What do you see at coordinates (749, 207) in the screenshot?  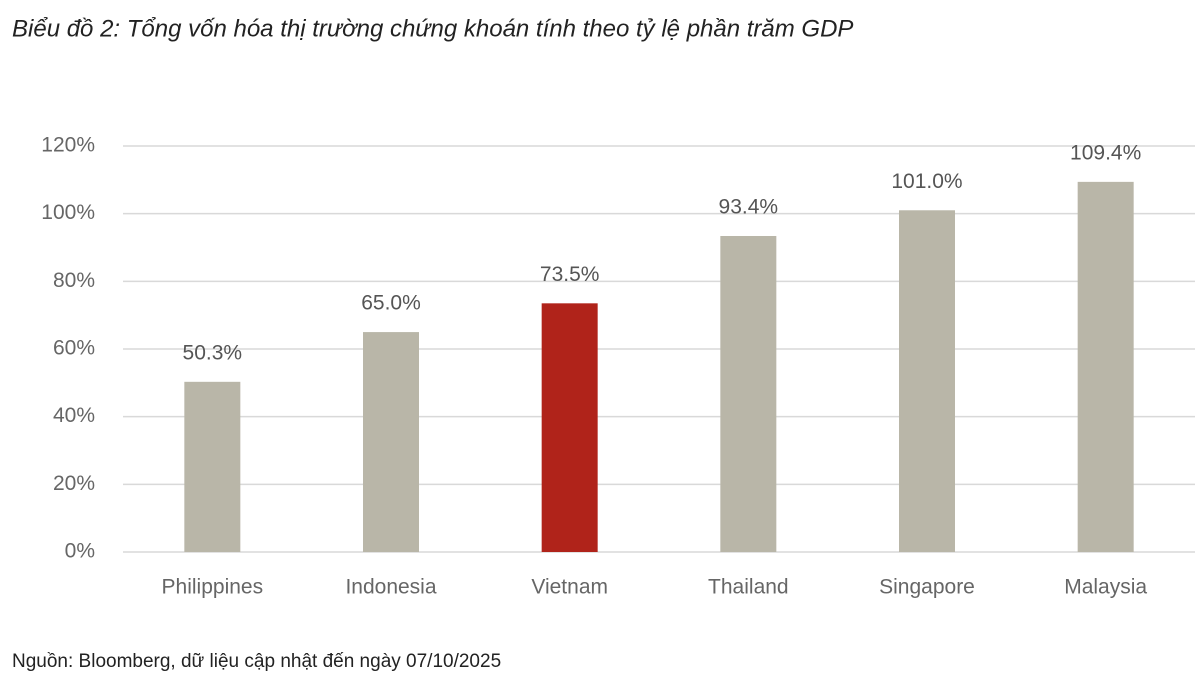 I see `value-label: 93.4%` at bounding box center [749, 207].